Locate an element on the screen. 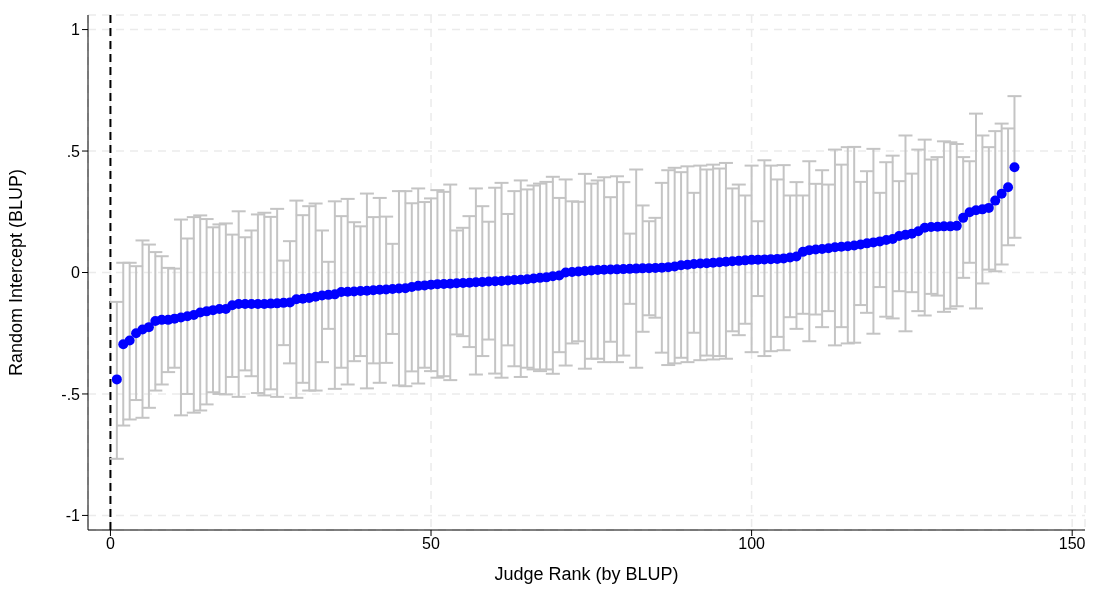 The width and height of the screenshot is (1095, 599). x-tick-label: 50 is located at coordinates (431, 544).